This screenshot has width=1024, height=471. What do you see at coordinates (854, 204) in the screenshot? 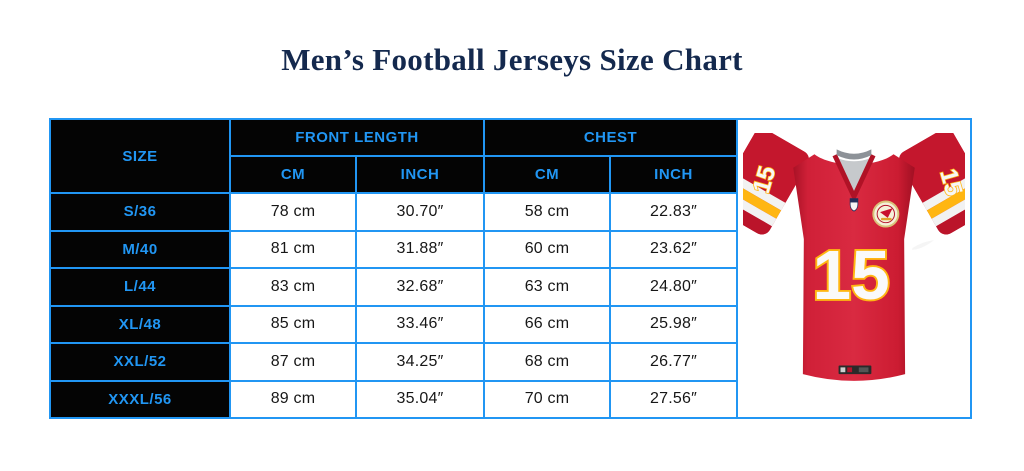
I see `nfl-shield-icon` at bounding box center [854, 204].